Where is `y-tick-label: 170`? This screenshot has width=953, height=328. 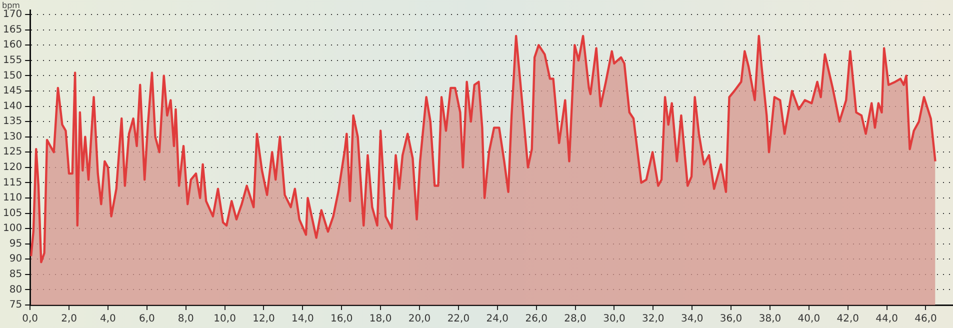
y-tick-label: 170 is located at coordinates (12, 14).